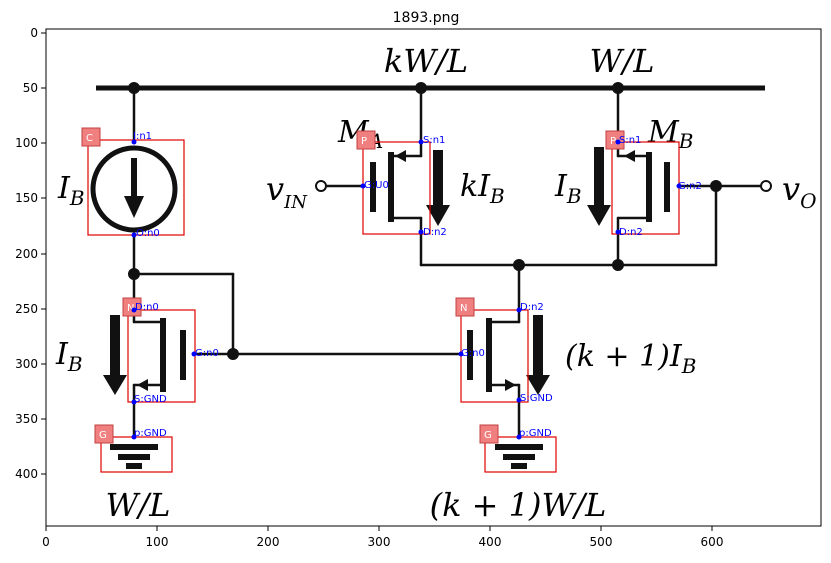  I want to click on ground-right, so click(519, 456).